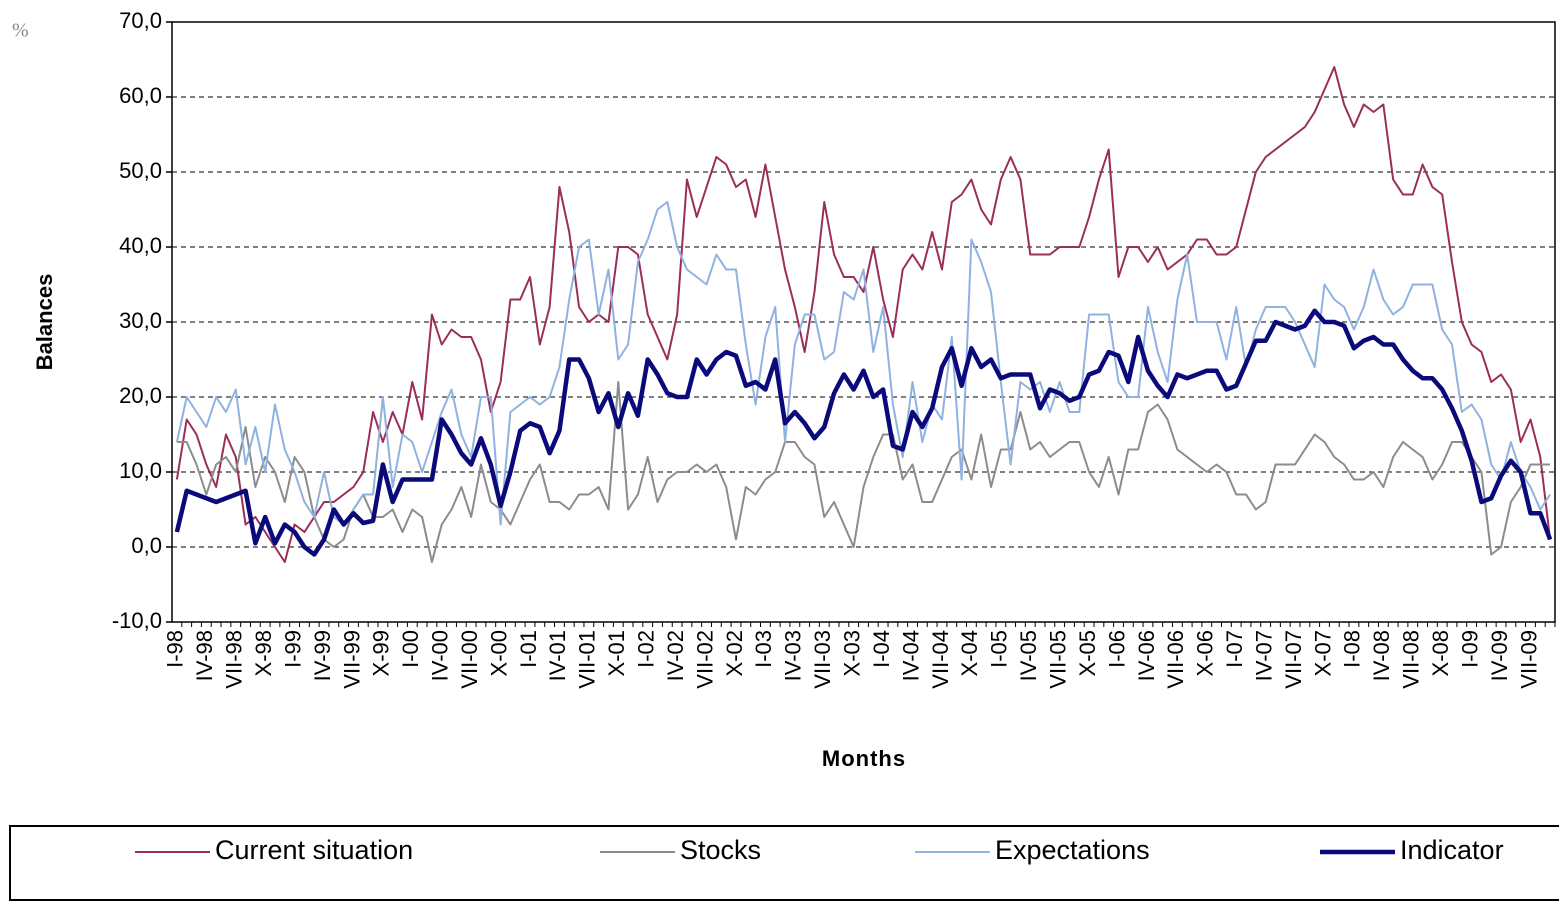  I want to click on y-axis-title: Balances, so click(44, 322).